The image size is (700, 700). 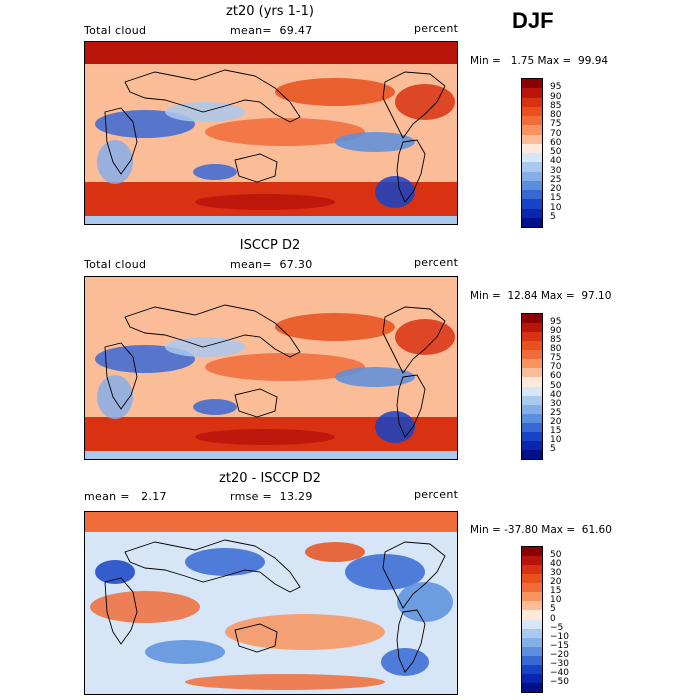 What do you see at coordinates (559, 645) in the screenshot?
I see `colorbar-tick-label: −15` at bounding box center [559, 645].